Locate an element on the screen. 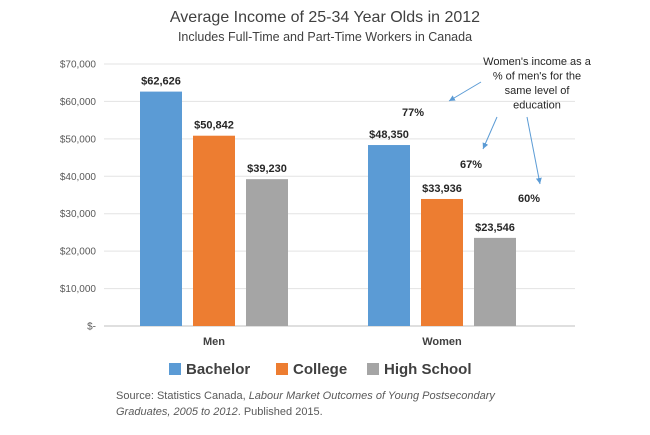  bar-college-men is located at coordinates (214, 230).